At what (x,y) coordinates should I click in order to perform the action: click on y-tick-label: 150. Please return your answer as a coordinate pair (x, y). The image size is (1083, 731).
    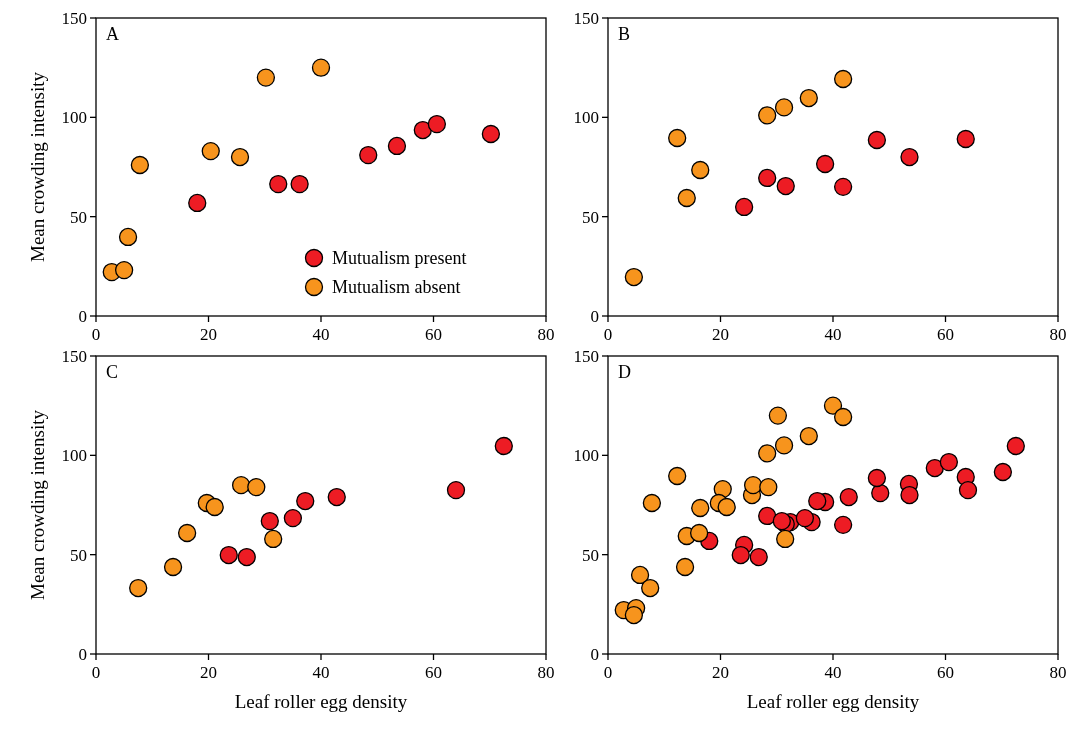
    Looking at the image, I should click on (74, 356).